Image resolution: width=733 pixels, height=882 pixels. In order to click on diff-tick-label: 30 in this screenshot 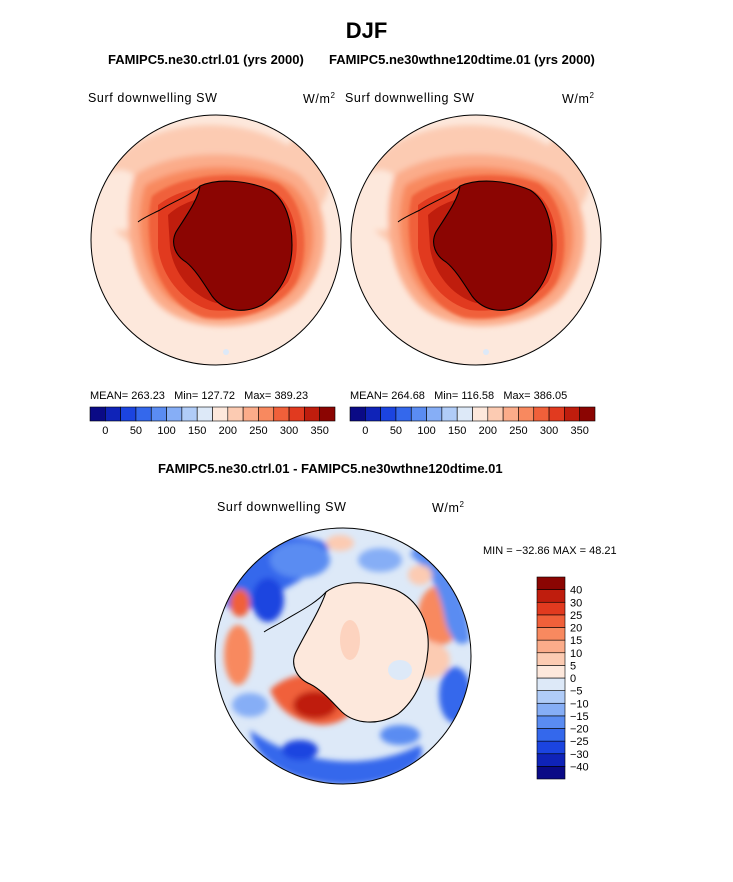, I will do `click(576, 603)`.